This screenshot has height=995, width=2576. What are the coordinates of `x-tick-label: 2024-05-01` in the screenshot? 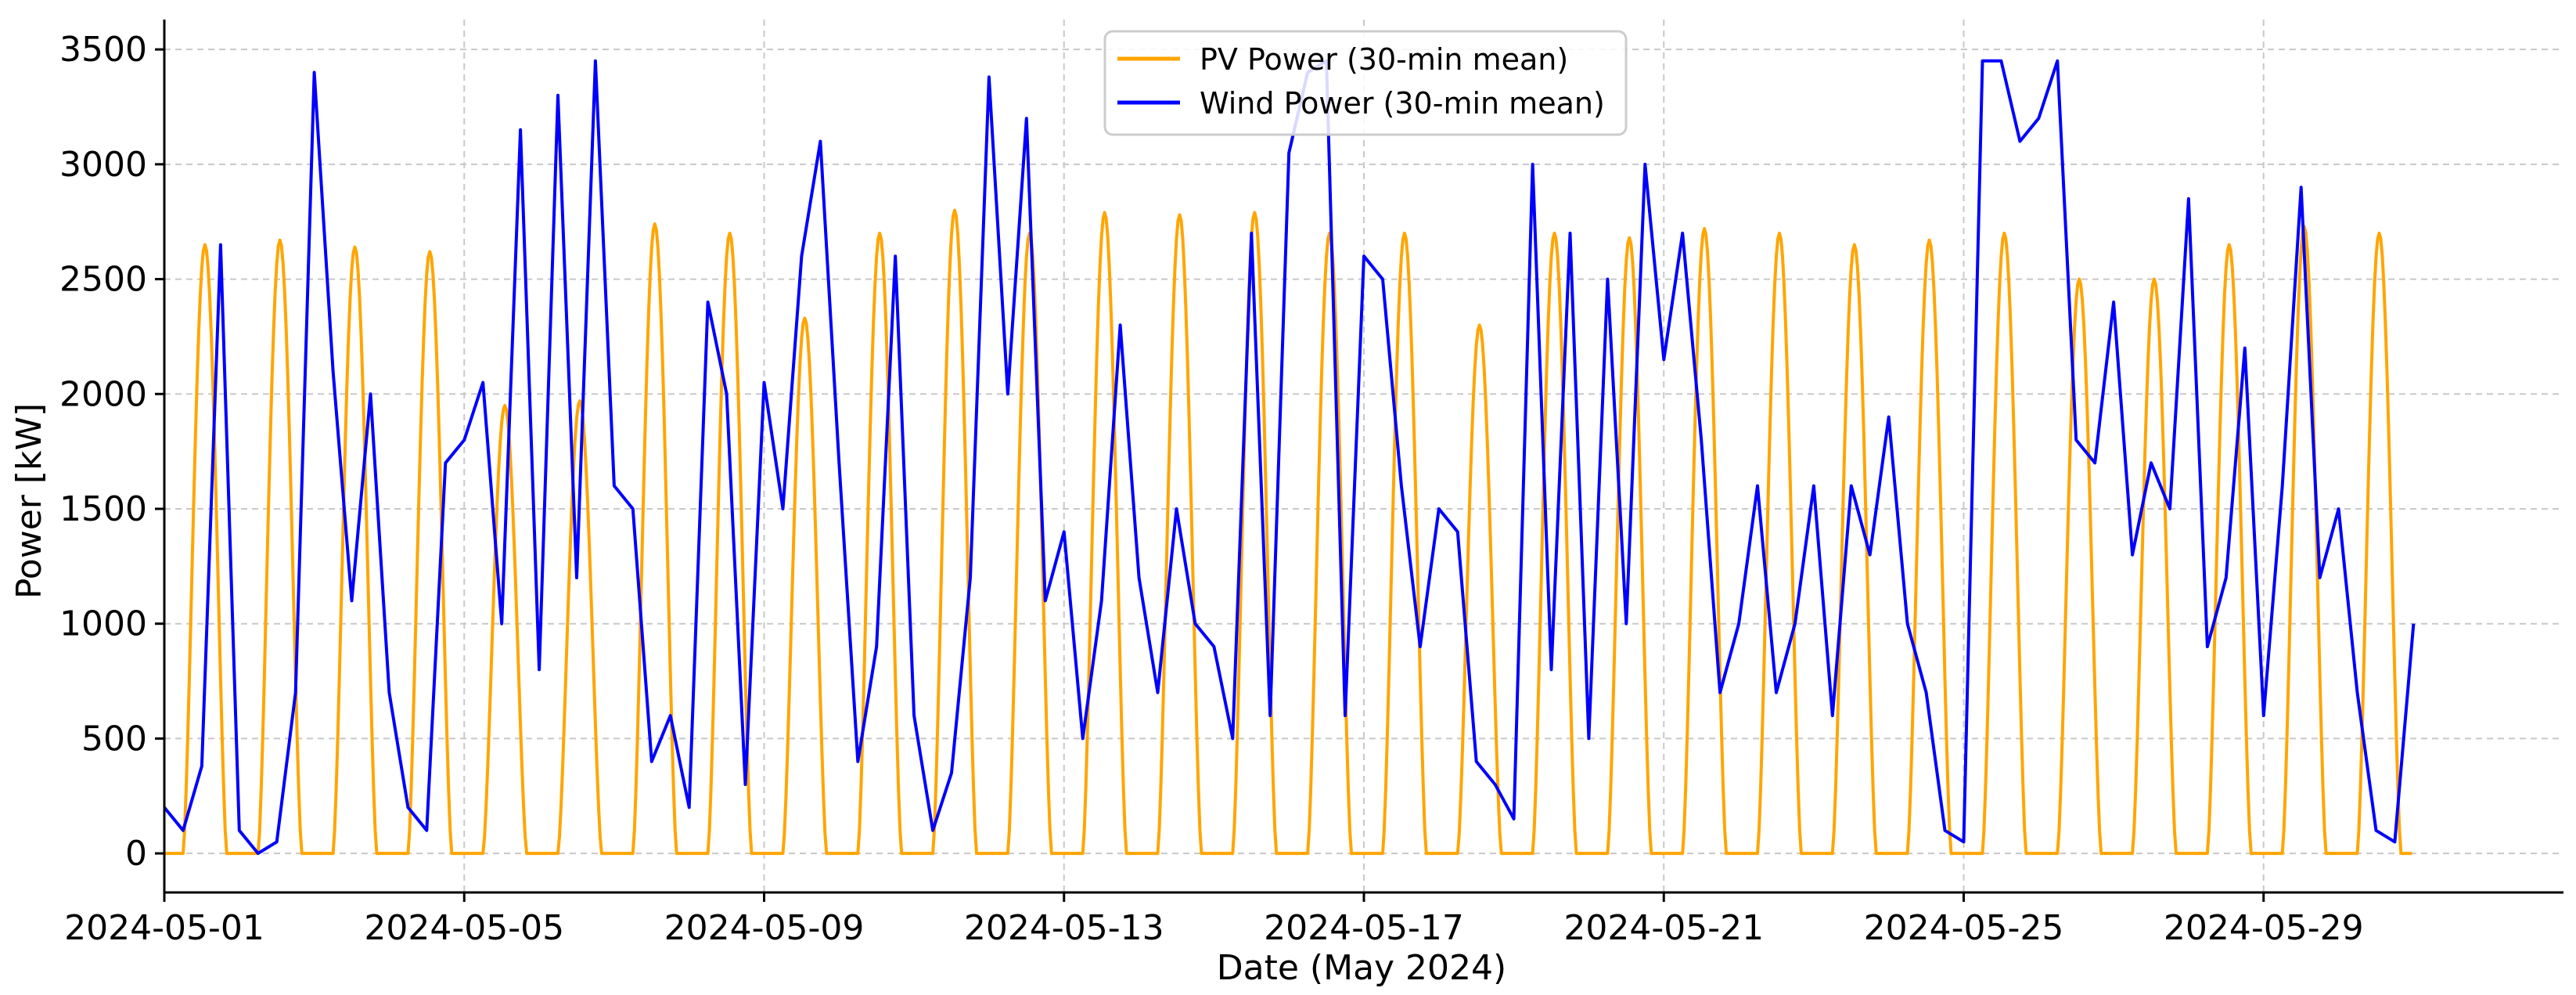 It's located at (164, 928).